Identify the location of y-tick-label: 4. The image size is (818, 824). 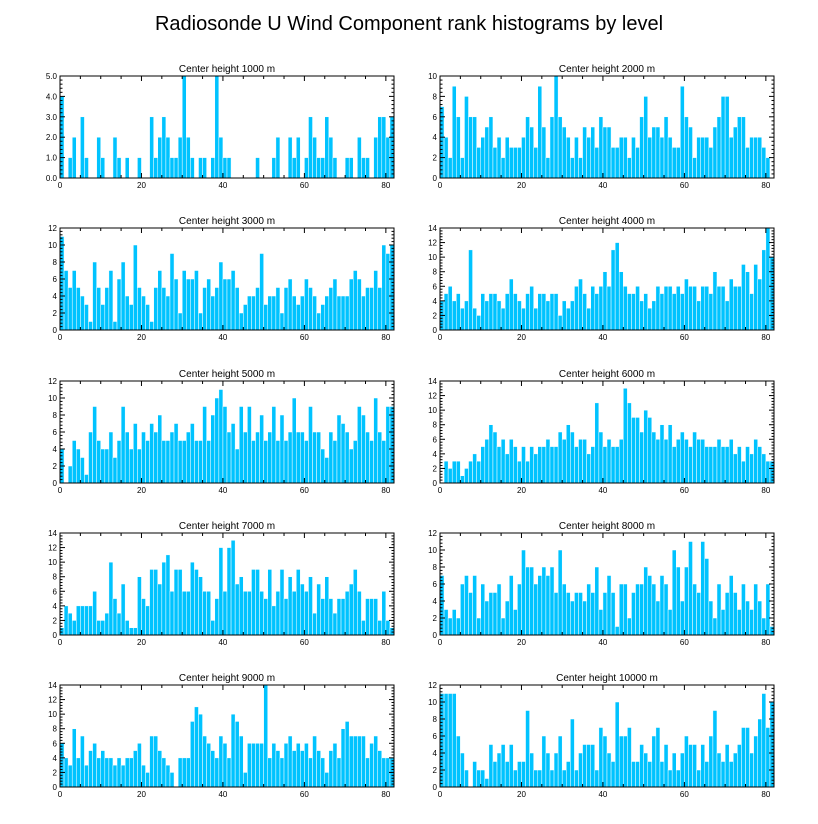
(435, 301).